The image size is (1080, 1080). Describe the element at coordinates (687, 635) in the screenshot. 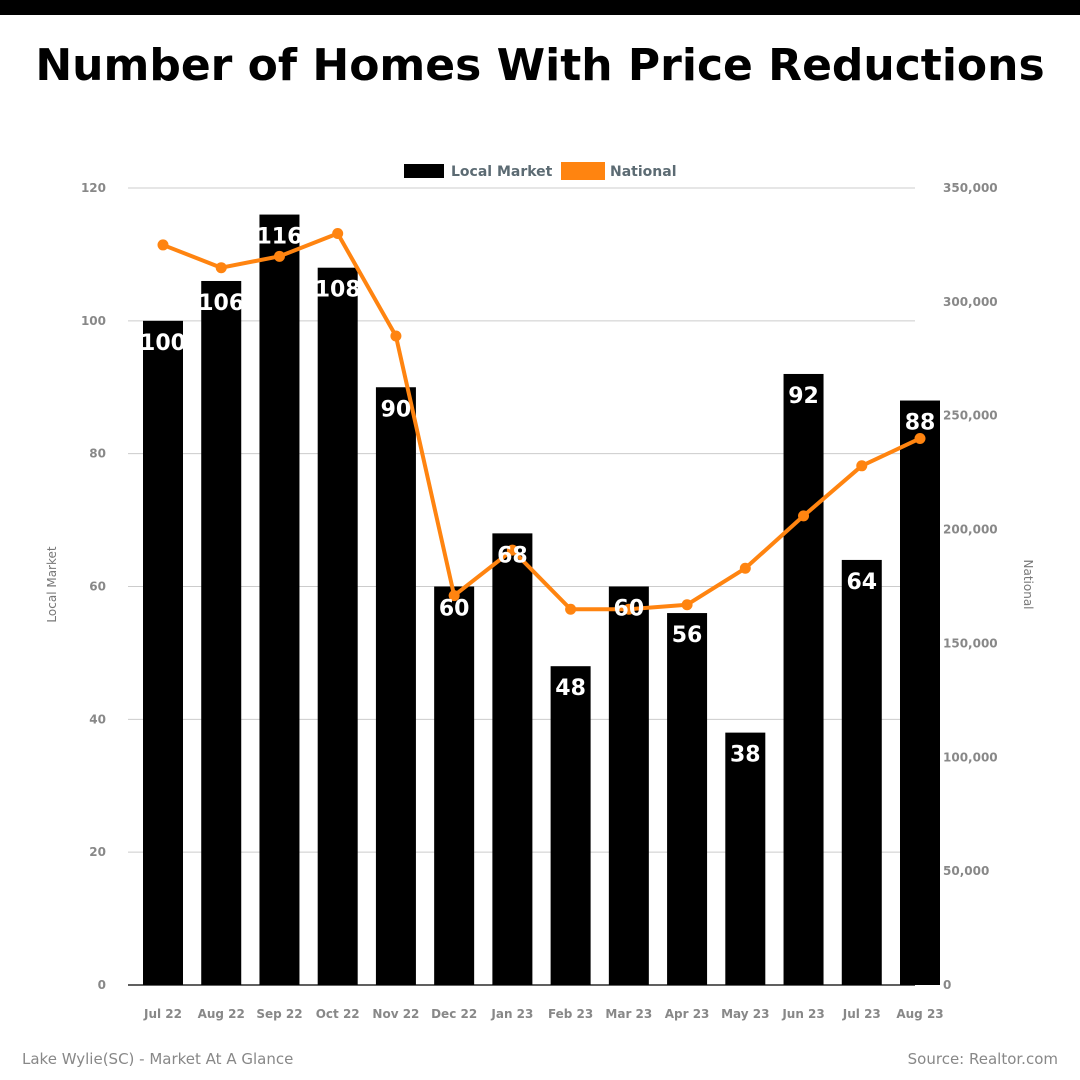

I see `bar-data-label: 56` at that location.